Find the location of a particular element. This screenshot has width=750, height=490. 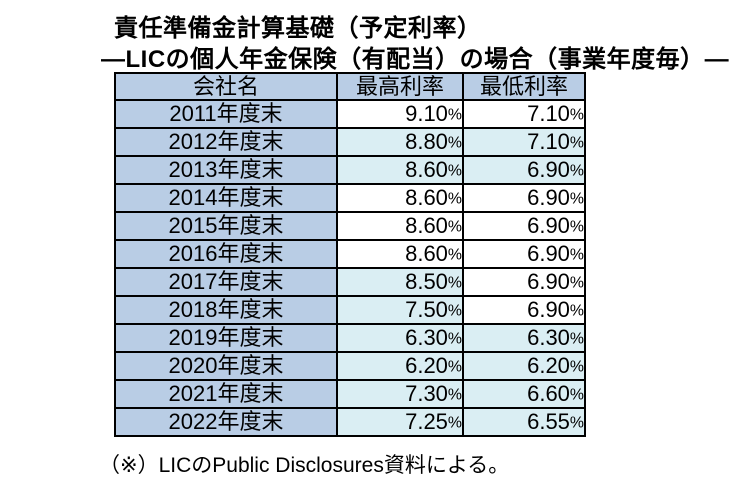

min-rate-cell: 6.60% is located at coordinates (524, 394).